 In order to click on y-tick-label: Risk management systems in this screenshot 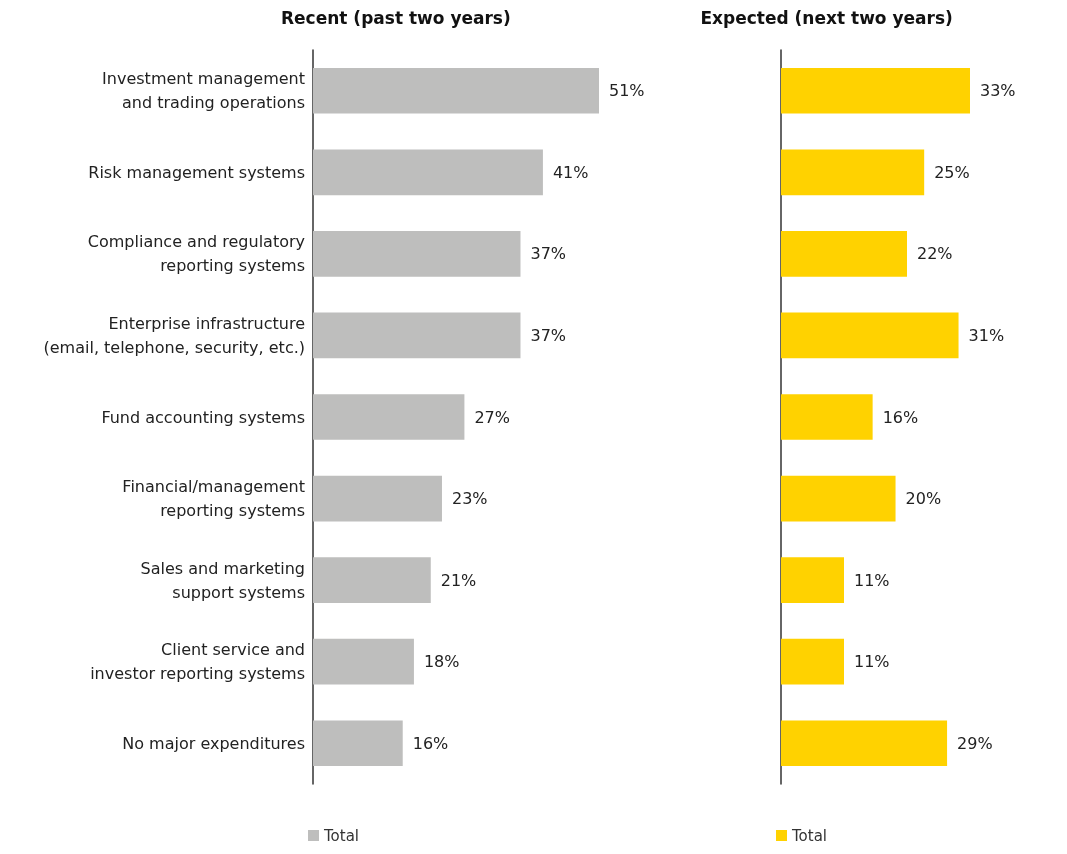, I will do `click(196, 172)`.